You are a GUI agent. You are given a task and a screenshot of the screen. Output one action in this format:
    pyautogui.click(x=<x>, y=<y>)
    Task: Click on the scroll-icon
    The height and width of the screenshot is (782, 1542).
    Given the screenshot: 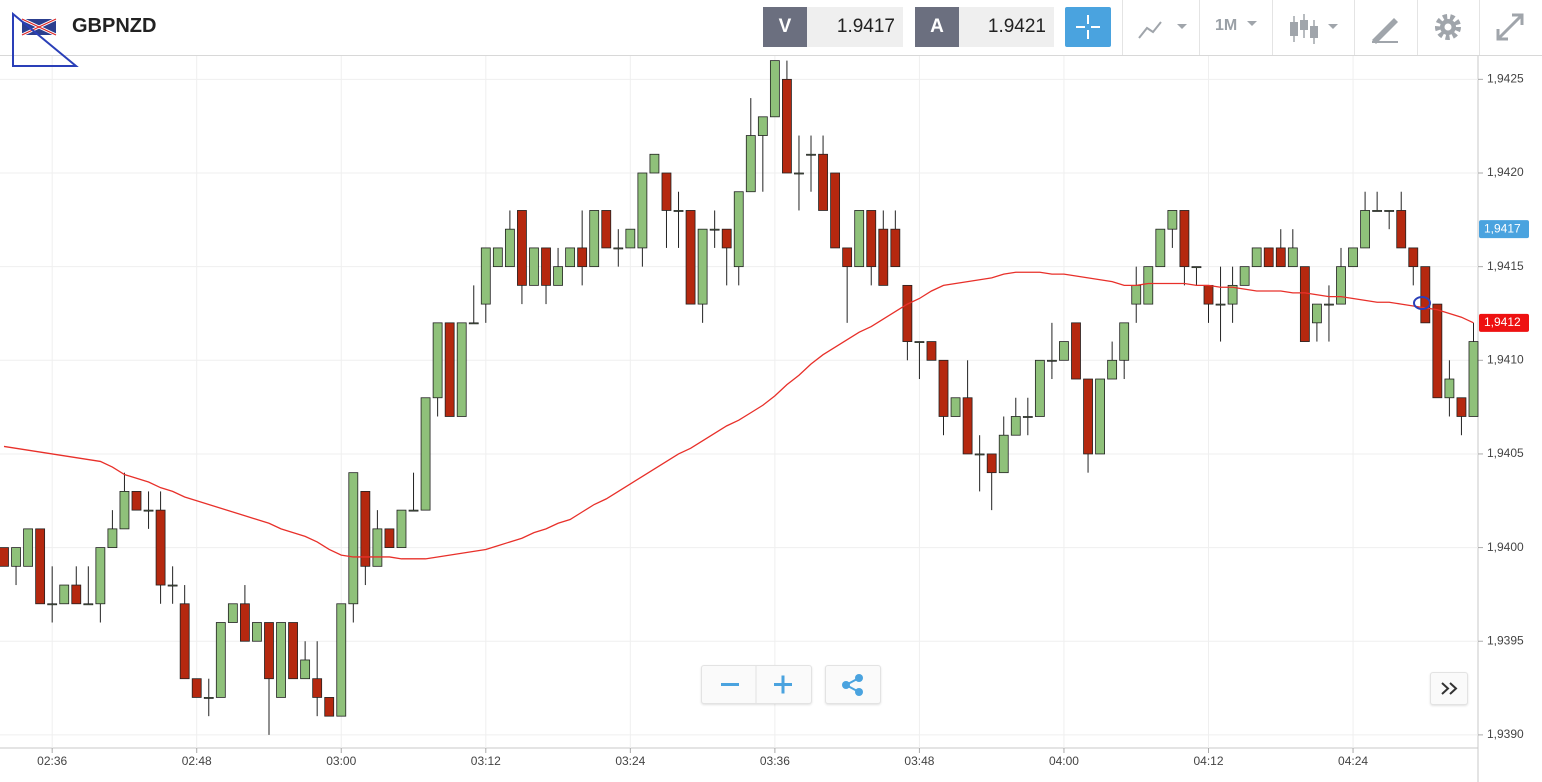 What is the action you would take?
    pyautogui.click(x=1449, y=688)
    